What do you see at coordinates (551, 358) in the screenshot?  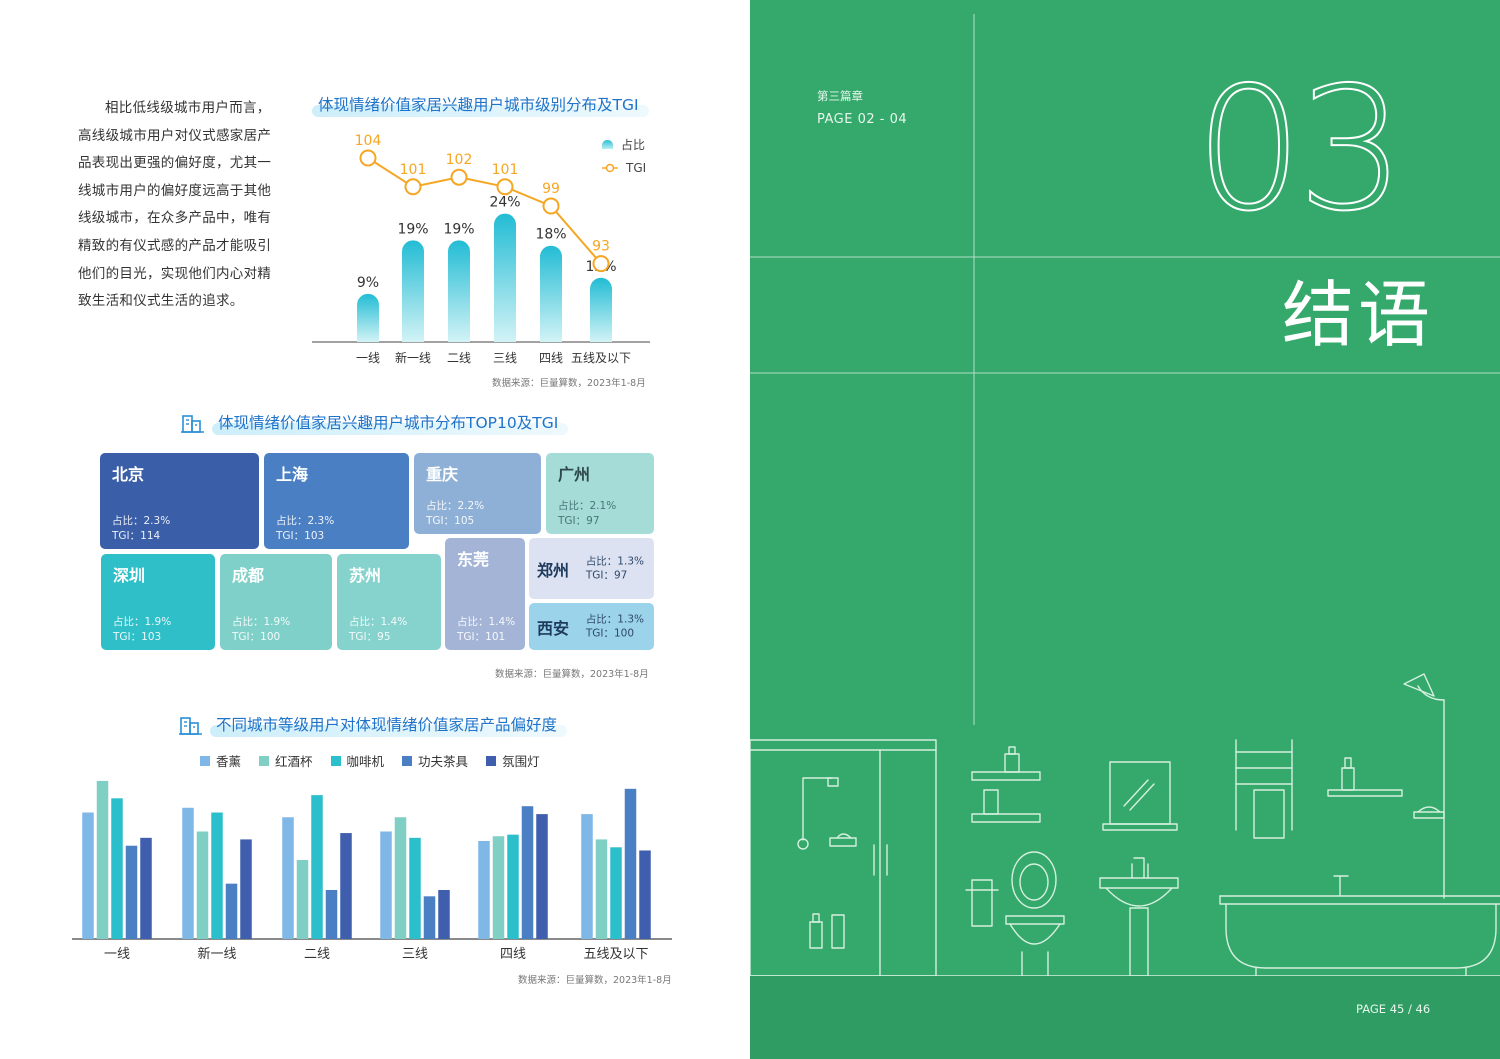 I see `chart1-category-label: 四线` at bounding box center [551, 358].